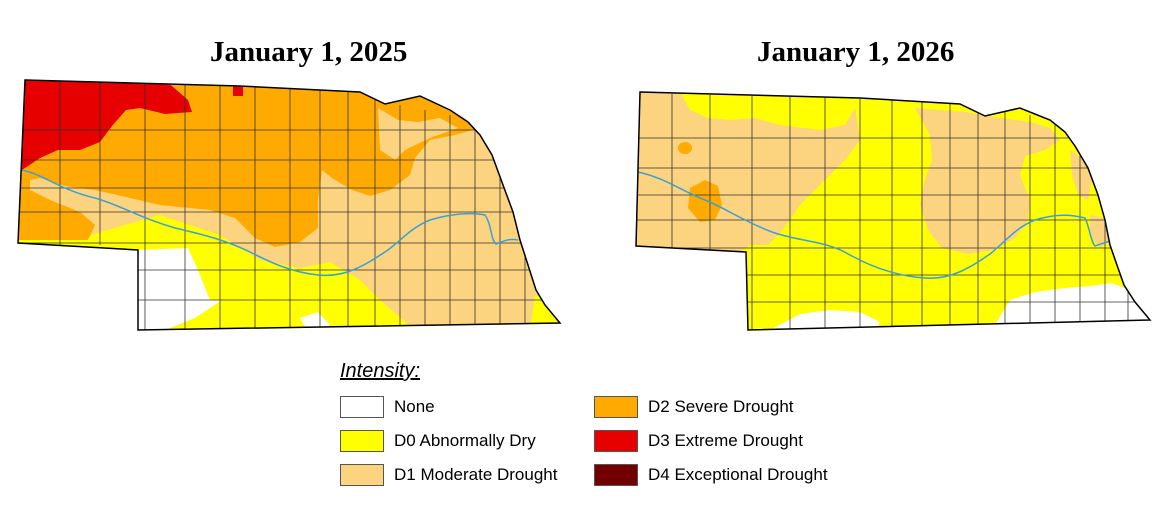  What do you see at coordinates (721, 406) in the screenshot?
I see `legend-label: D2 Severe Drought` at bounding box center [721, 406].